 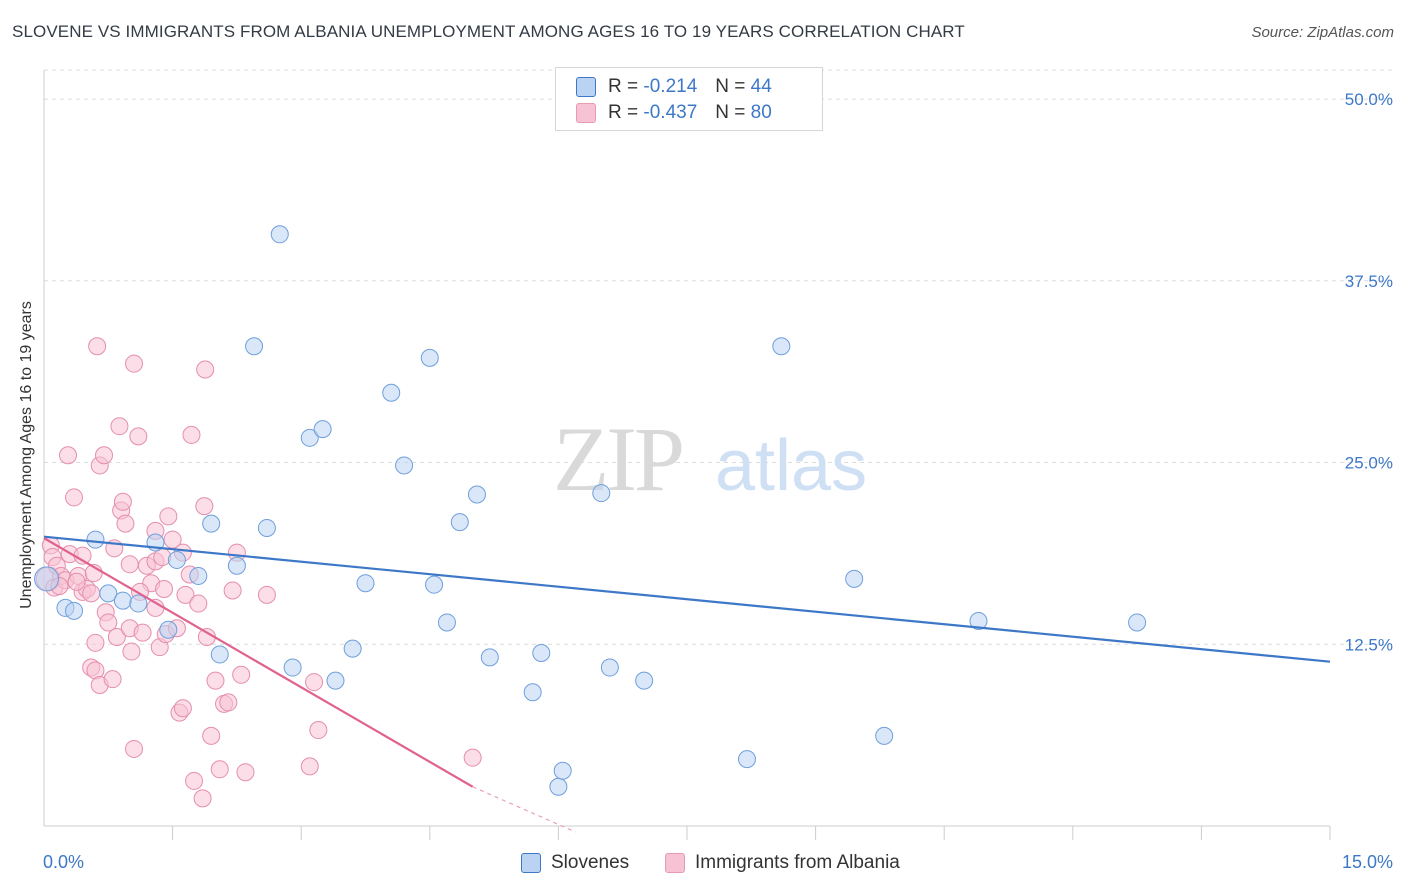 I want to click on slovenes-trend-line, so click(x=687, y=599).